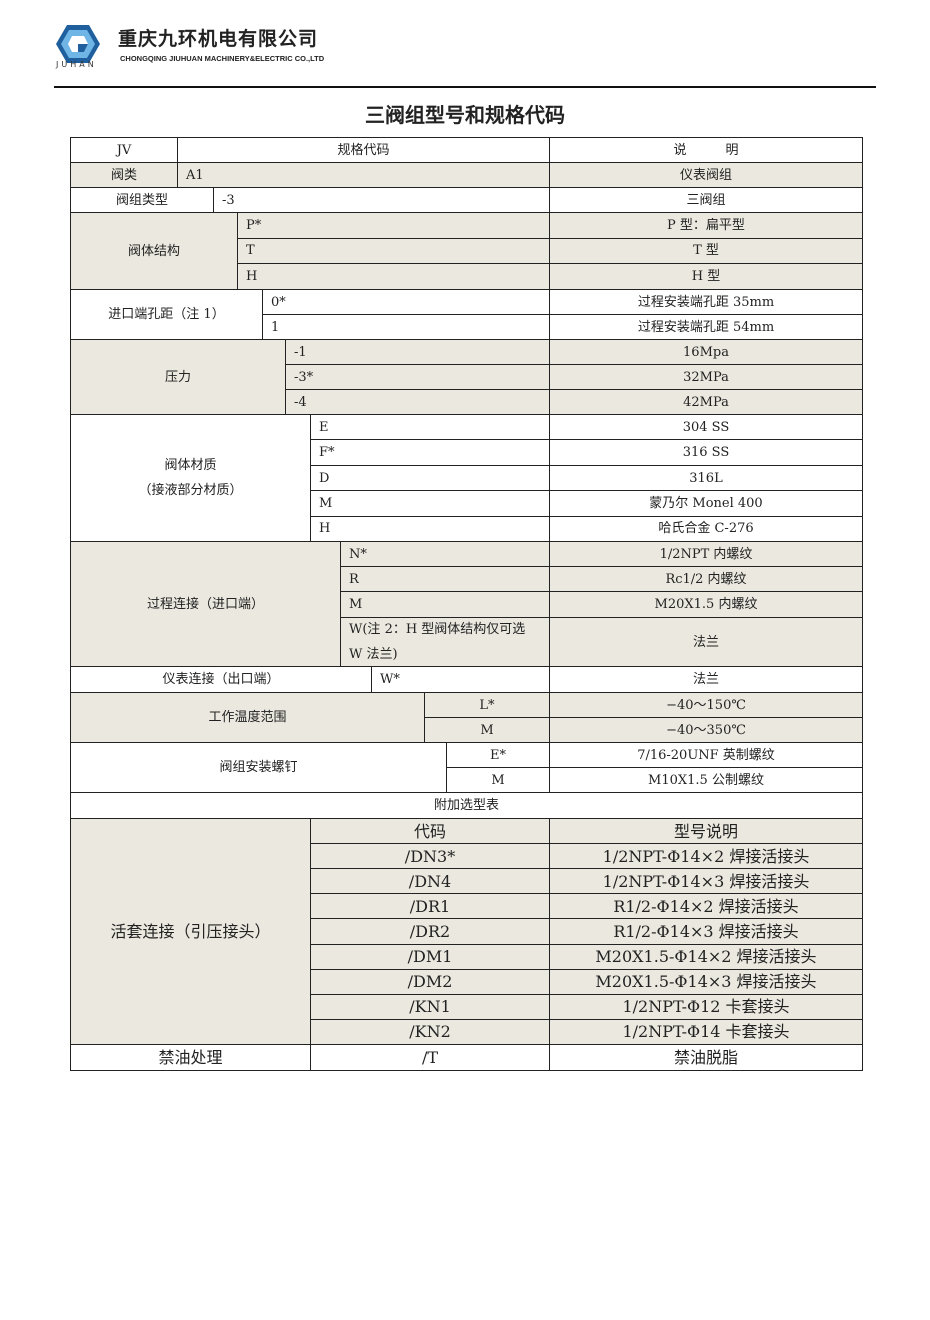  Describe the element at coordinates (460, 679) in the screenshot. I see `row-code: W*` at that location.